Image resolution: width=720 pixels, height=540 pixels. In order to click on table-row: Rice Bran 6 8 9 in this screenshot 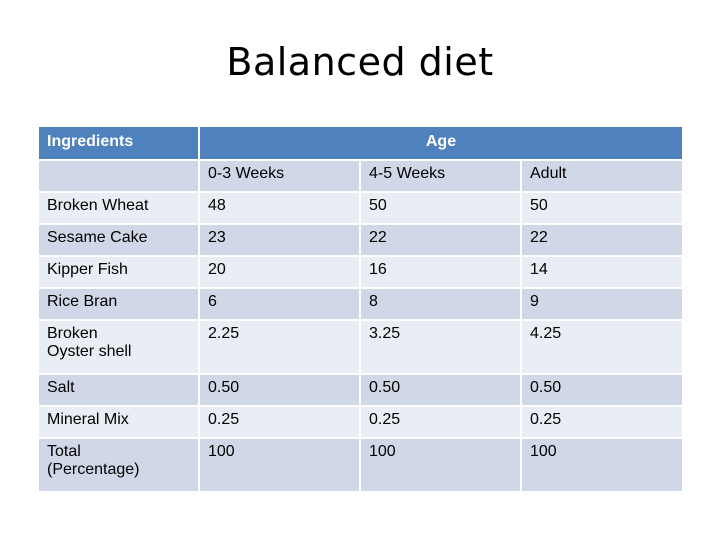, I will do `click(360, 304)`.